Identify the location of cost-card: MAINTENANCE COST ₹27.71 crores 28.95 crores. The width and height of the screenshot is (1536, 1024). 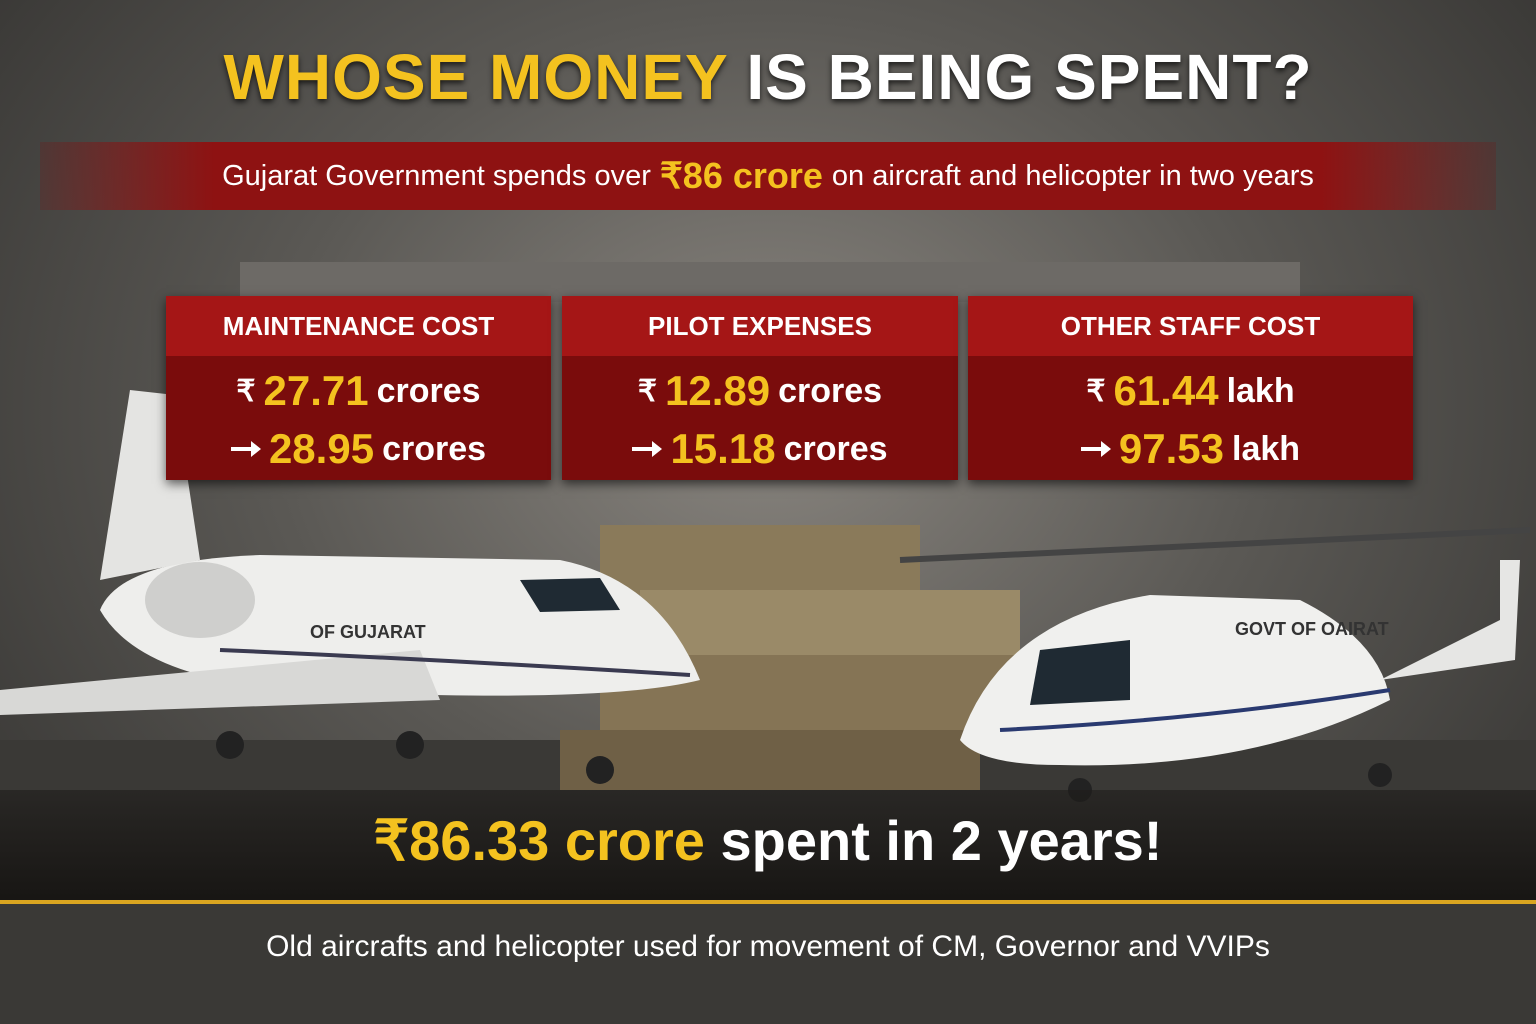
(358, 388).